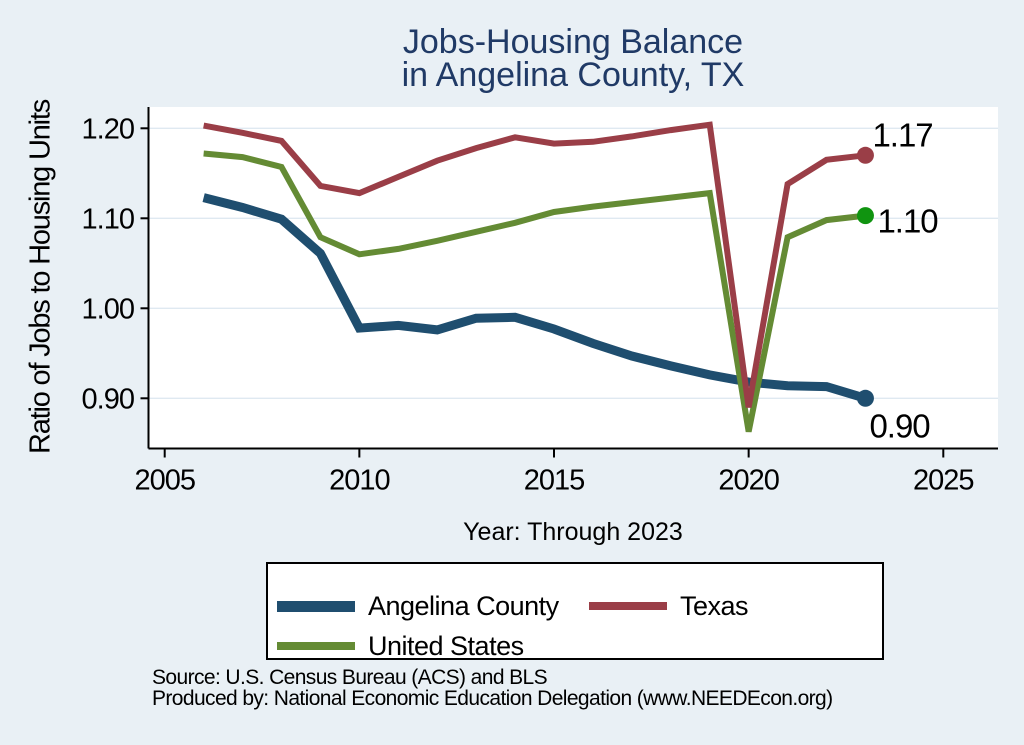 The width and height of the screenshot is (1024, 745). What do you see at coordinates (316, 606) in the screenshot?
I see `angelina-county-line-swatch` at bounding box center [316, 606].